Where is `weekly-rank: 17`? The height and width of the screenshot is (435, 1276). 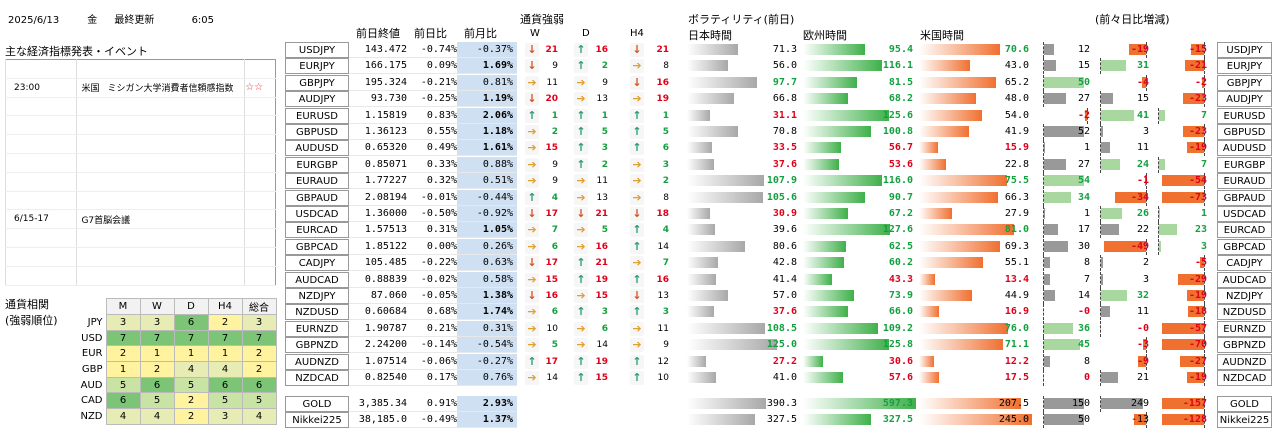
weekly-rank: 17 is located at coordinates (551, 263).